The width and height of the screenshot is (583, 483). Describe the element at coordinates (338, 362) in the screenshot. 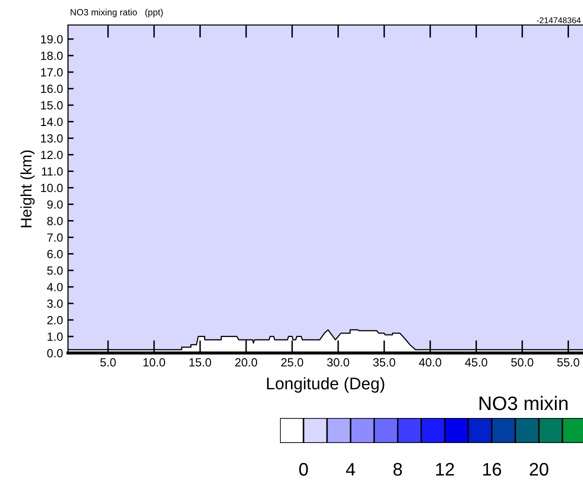

I see `x-tick-label: 30.0` at that location.